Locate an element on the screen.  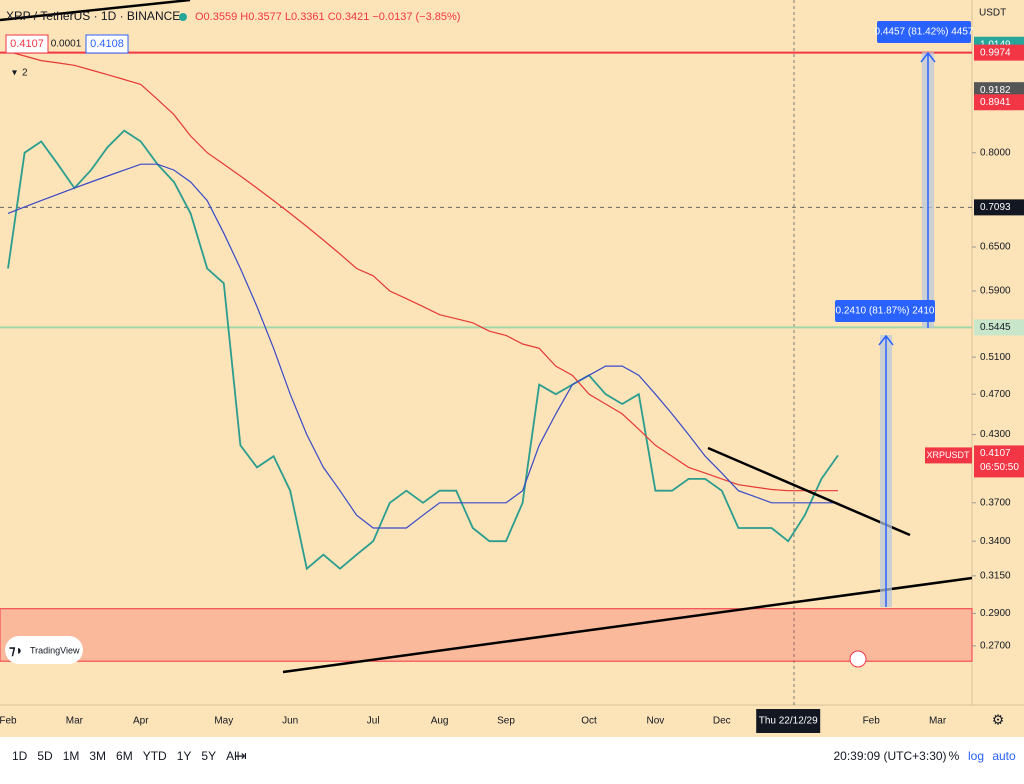
ask: 0.4108 is located at coordinates (107, 44).